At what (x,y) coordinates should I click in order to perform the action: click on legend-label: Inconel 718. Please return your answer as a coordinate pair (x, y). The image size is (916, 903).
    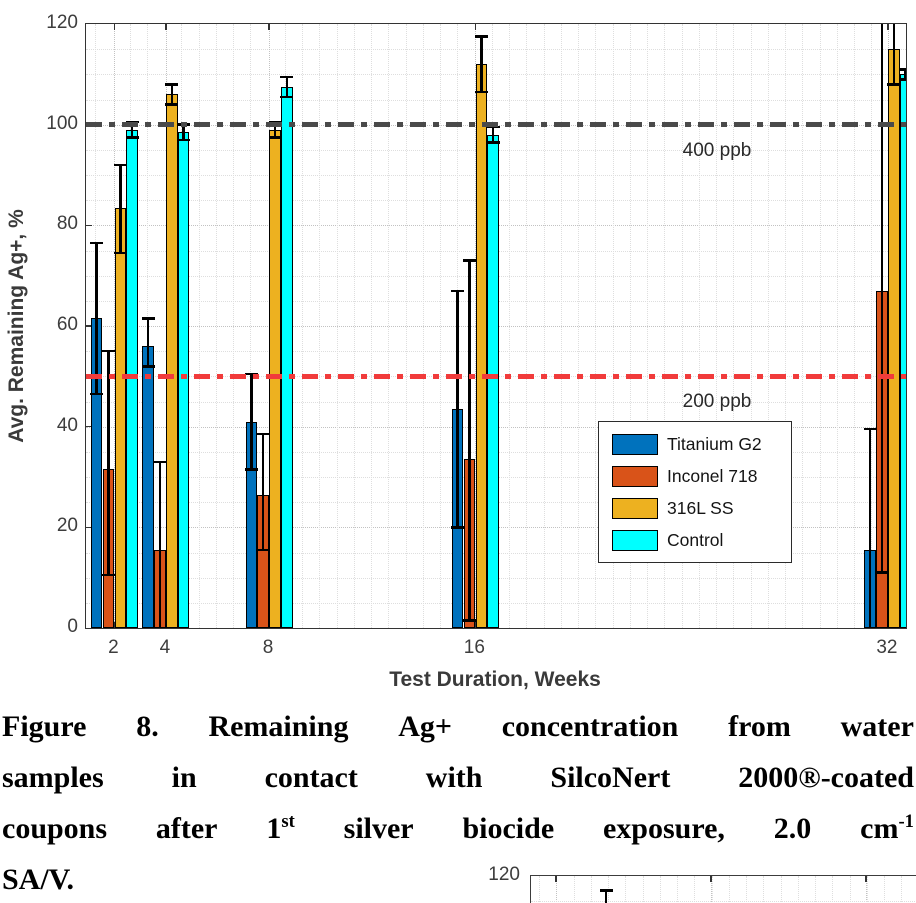
    Looking at the image, I should click on (712, 475).